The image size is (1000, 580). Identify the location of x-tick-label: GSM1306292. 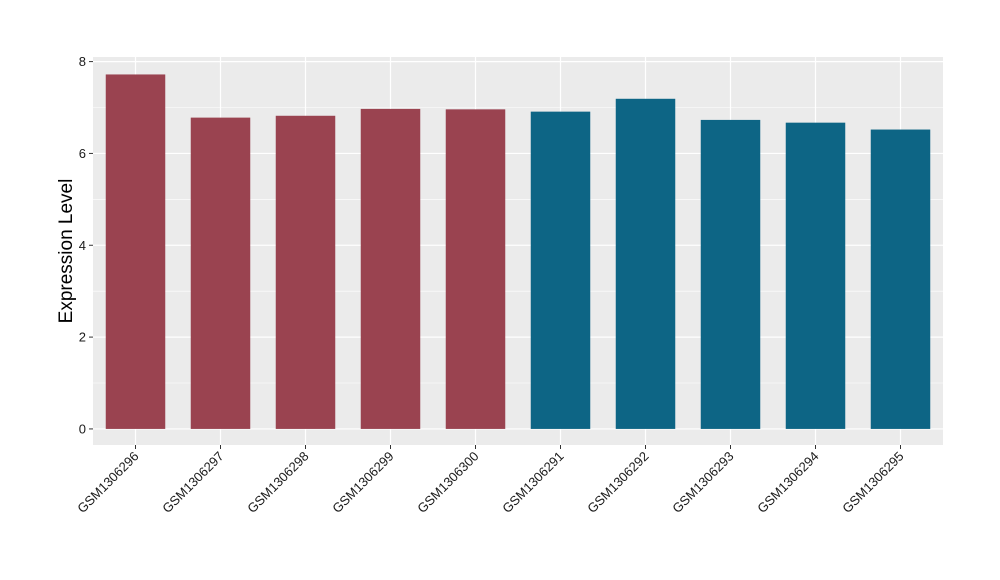
(617, 482).